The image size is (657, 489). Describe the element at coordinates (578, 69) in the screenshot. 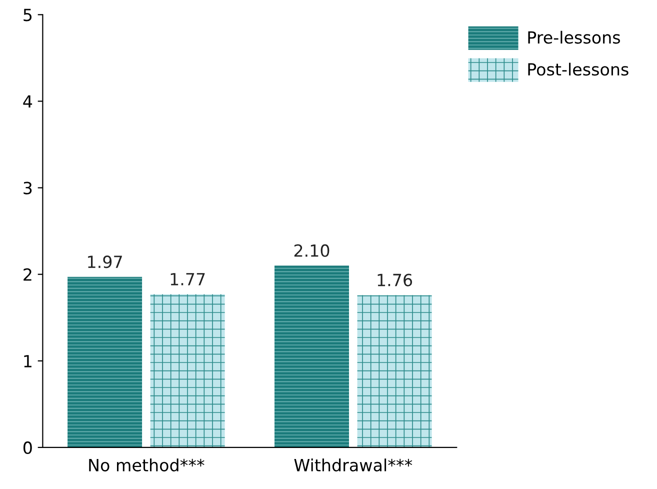

I see `legend-label: Post-lessons` at that location.